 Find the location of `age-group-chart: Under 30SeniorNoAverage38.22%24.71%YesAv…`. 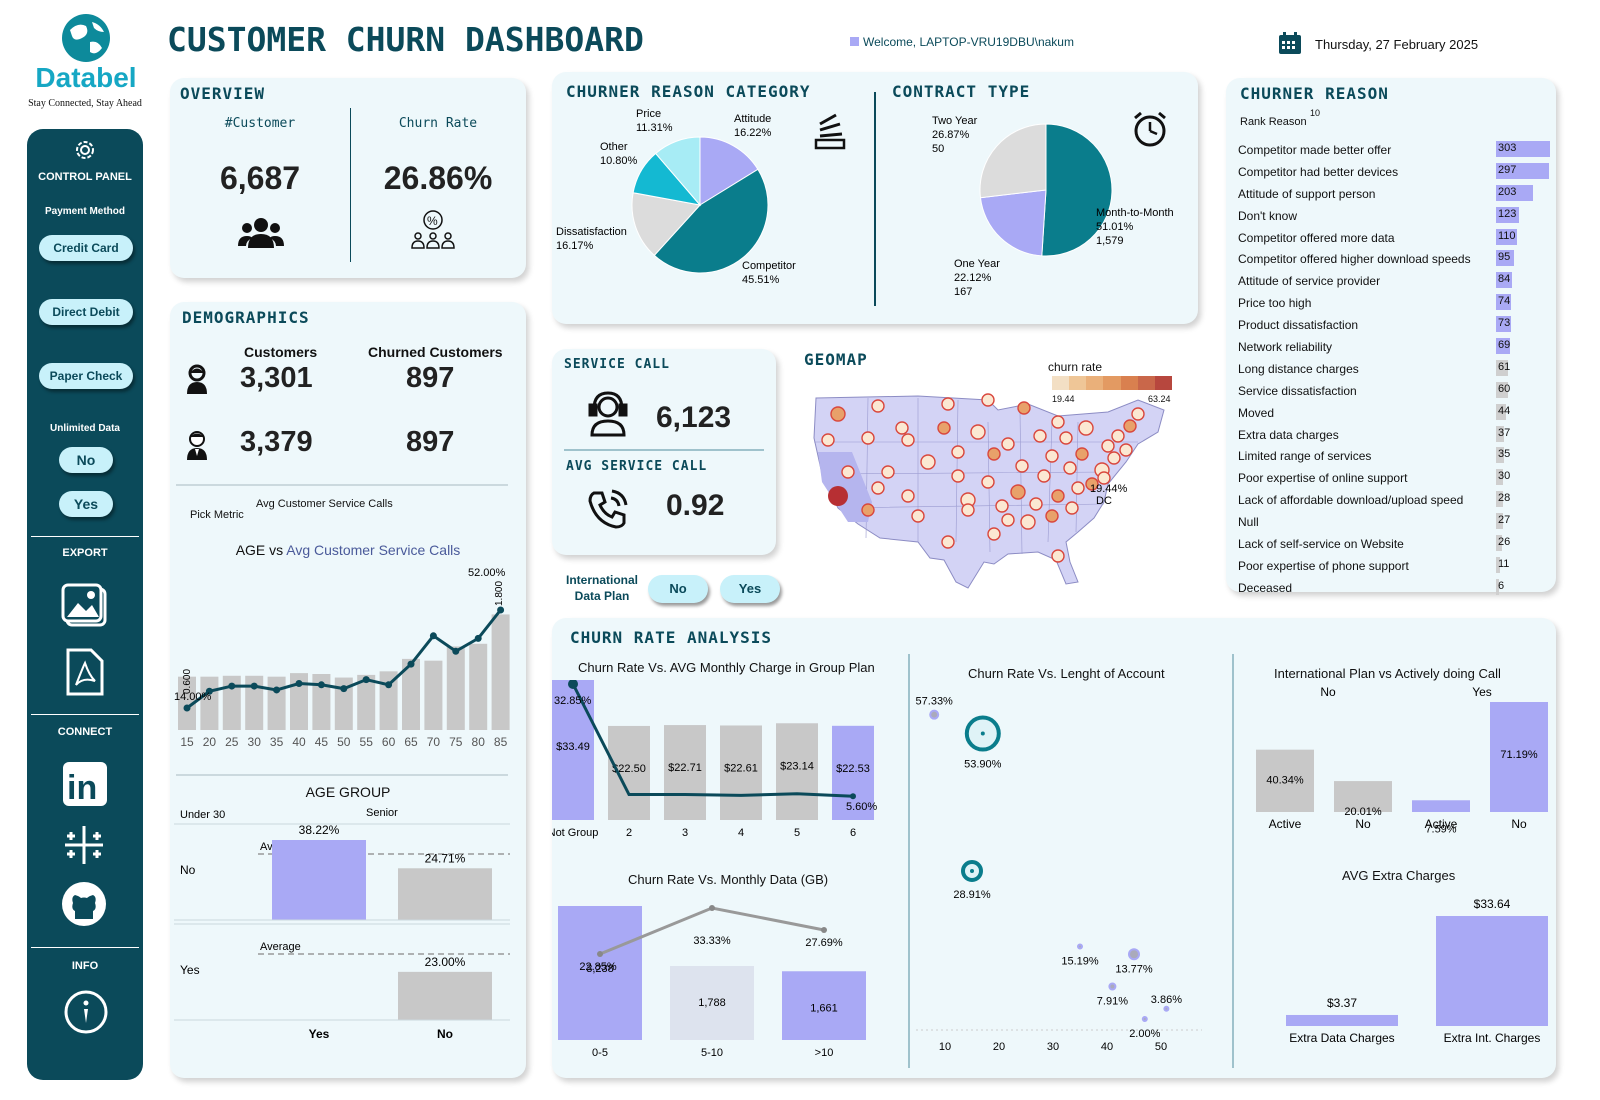

age-group-chart: Under 30SeniorNoAverage38.22%24.71%YesAv… is located at coordinates (342, 924).